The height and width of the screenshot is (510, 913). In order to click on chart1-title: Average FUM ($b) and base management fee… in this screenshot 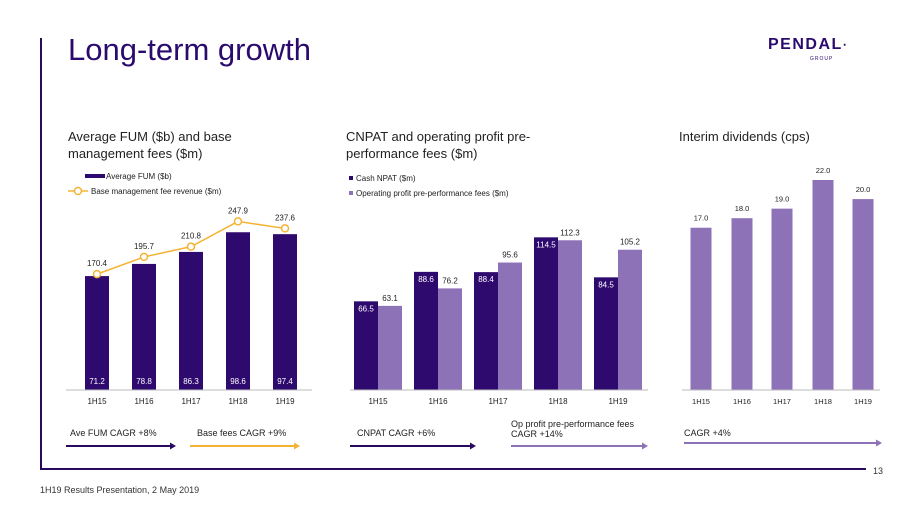, I will do `click(150, 145)`.